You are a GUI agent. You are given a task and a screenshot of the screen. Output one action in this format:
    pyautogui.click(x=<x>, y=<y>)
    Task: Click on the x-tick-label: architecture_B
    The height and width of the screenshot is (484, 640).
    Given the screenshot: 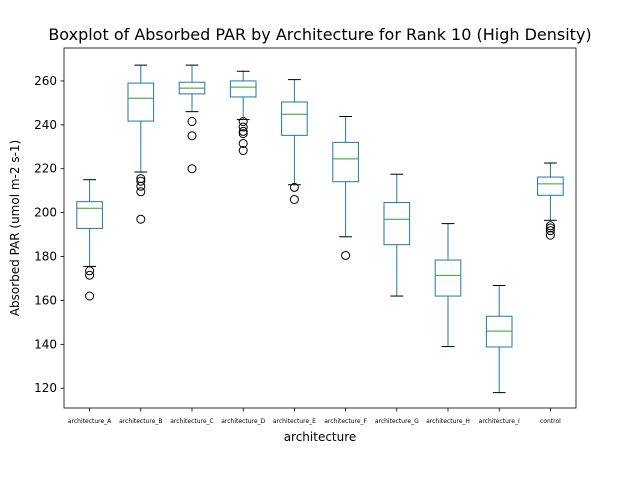 What is the action you would take?
    pyautogui.click(x=140, y=421)
    